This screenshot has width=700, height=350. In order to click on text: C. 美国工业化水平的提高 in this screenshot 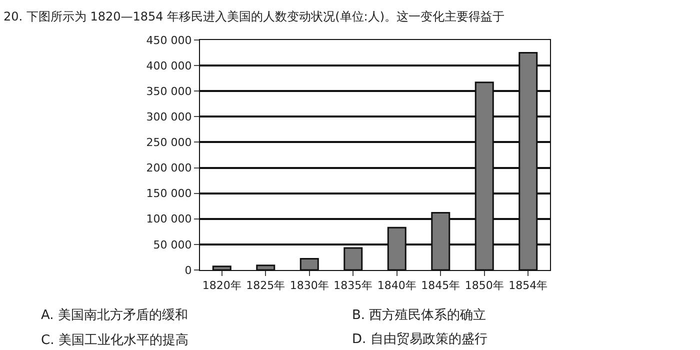, I will do `click(114, 340)`.